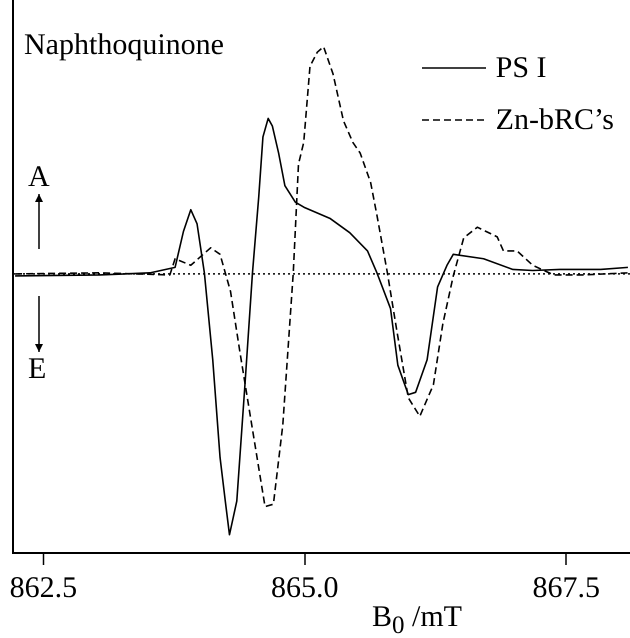 This screenshot has height=638, width=630. I want to click on legend-label: PS I, so click(521, 68).